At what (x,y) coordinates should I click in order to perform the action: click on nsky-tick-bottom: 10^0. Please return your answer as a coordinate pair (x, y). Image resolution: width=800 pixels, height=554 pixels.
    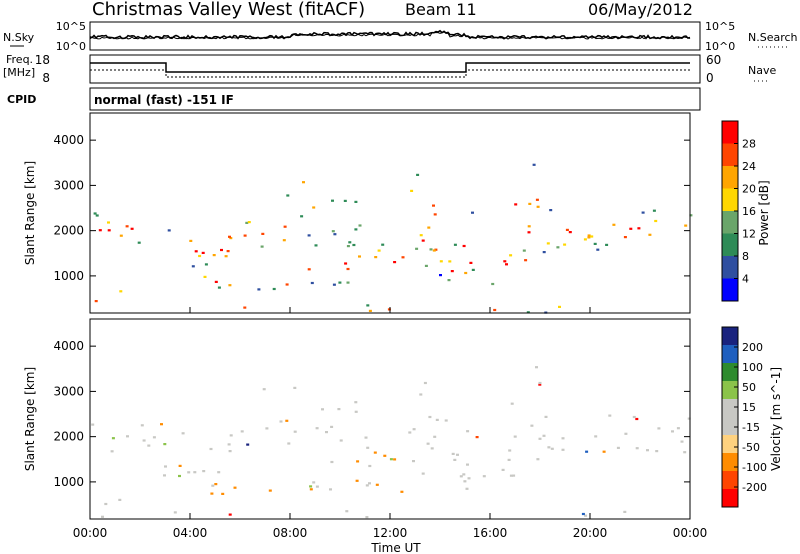
    Looking at the image, I should click on (71, 46).